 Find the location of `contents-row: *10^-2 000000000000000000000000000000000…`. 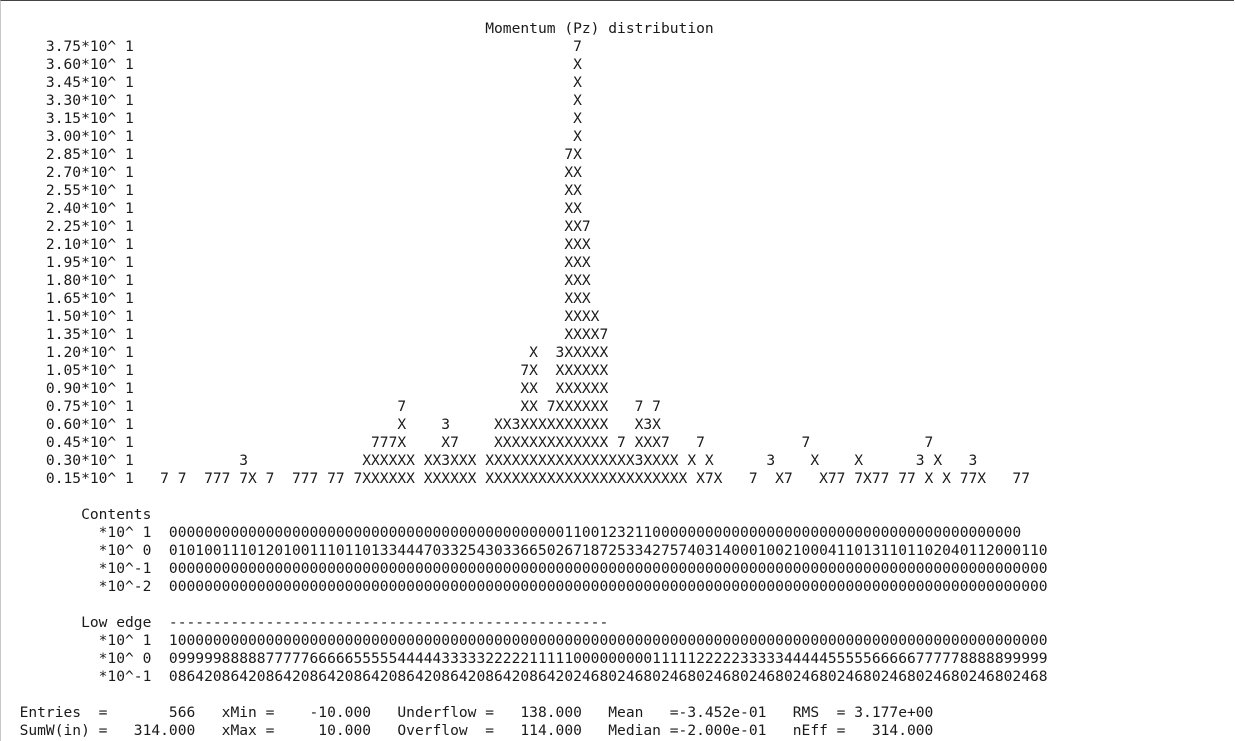

contents-row: *10^-2 000000000000000000000000000000000… is located at coordinates (525, 586).